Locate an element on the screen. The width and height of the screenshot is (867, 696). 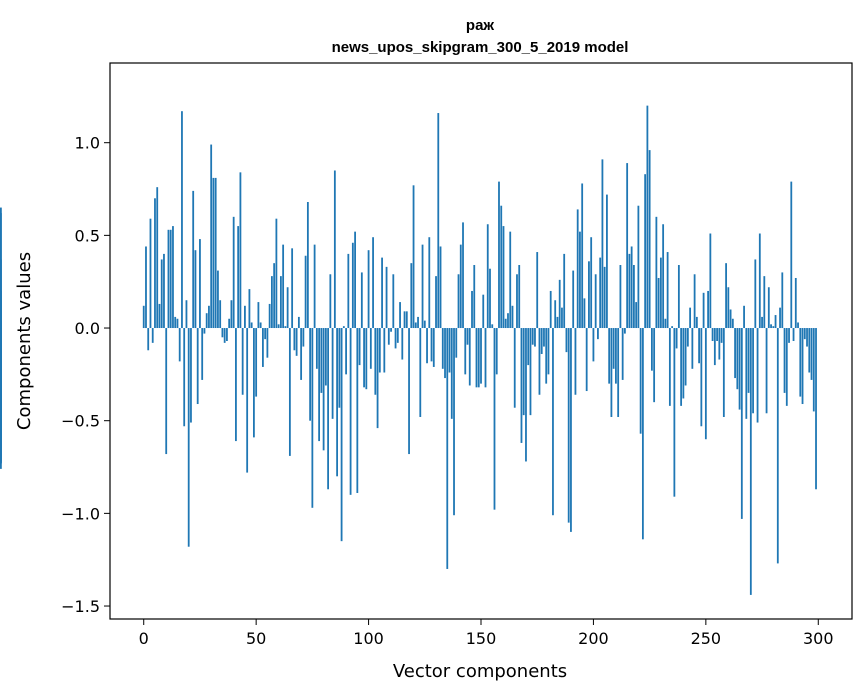
chart-title: раж is located at coordinates (480, 25).